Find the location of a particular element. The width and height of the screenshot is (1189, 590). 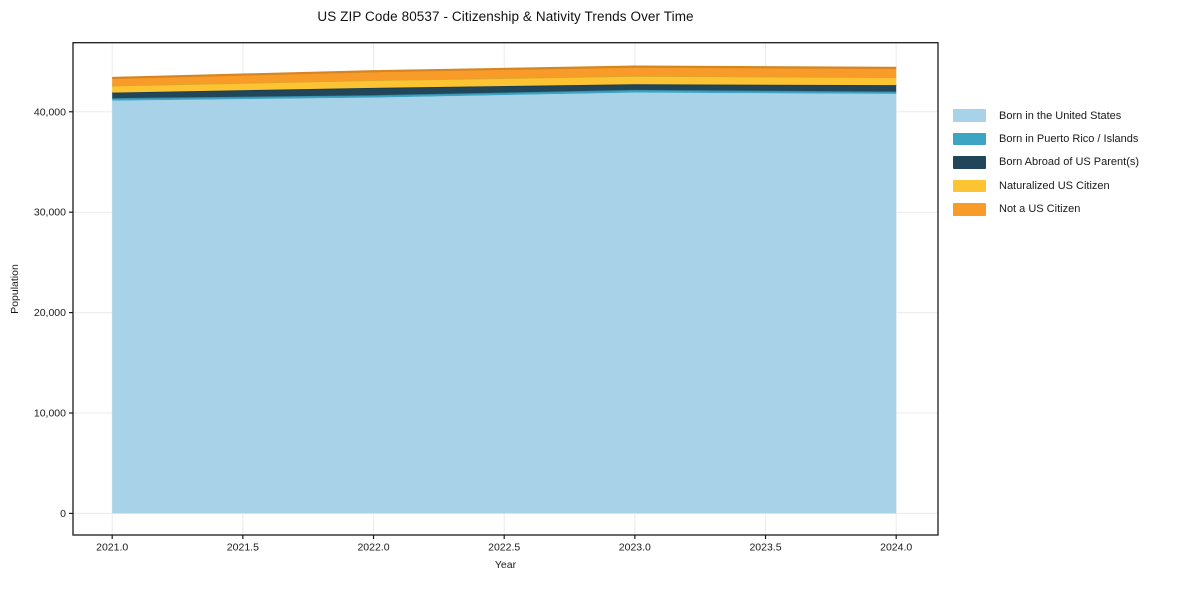

x-tick-label: 2021.0 is located at coordinates (112, 548).